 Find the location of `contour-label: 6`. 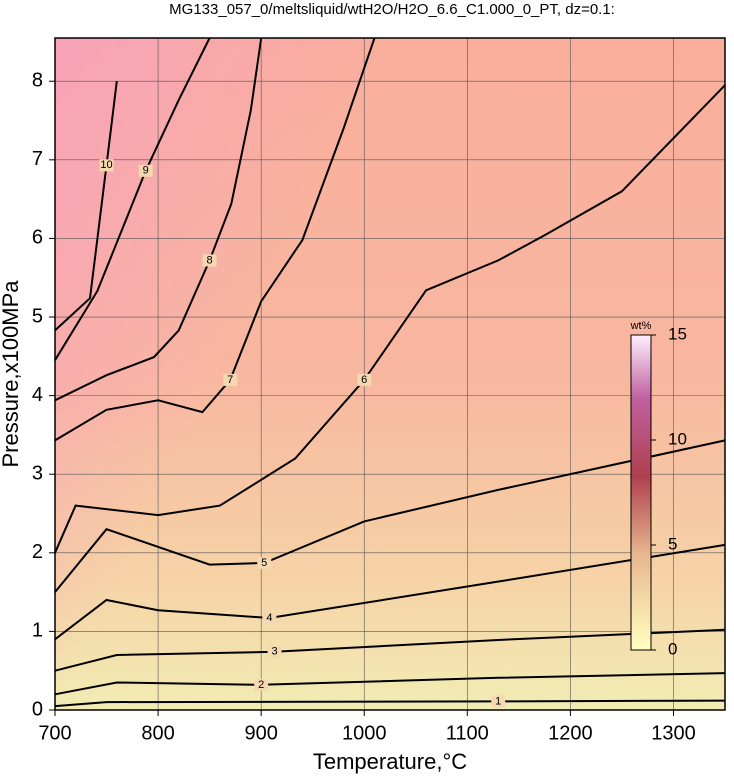

contour-label: 6 is located at coordinates (364, 380).